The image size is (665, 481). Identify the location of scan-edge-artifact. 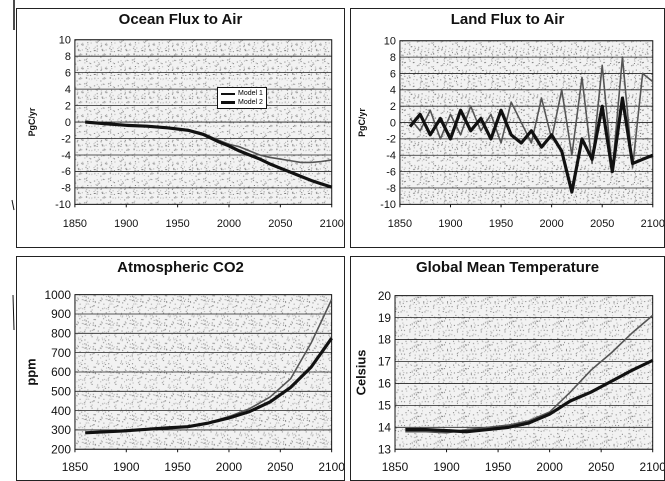
(13, 165).